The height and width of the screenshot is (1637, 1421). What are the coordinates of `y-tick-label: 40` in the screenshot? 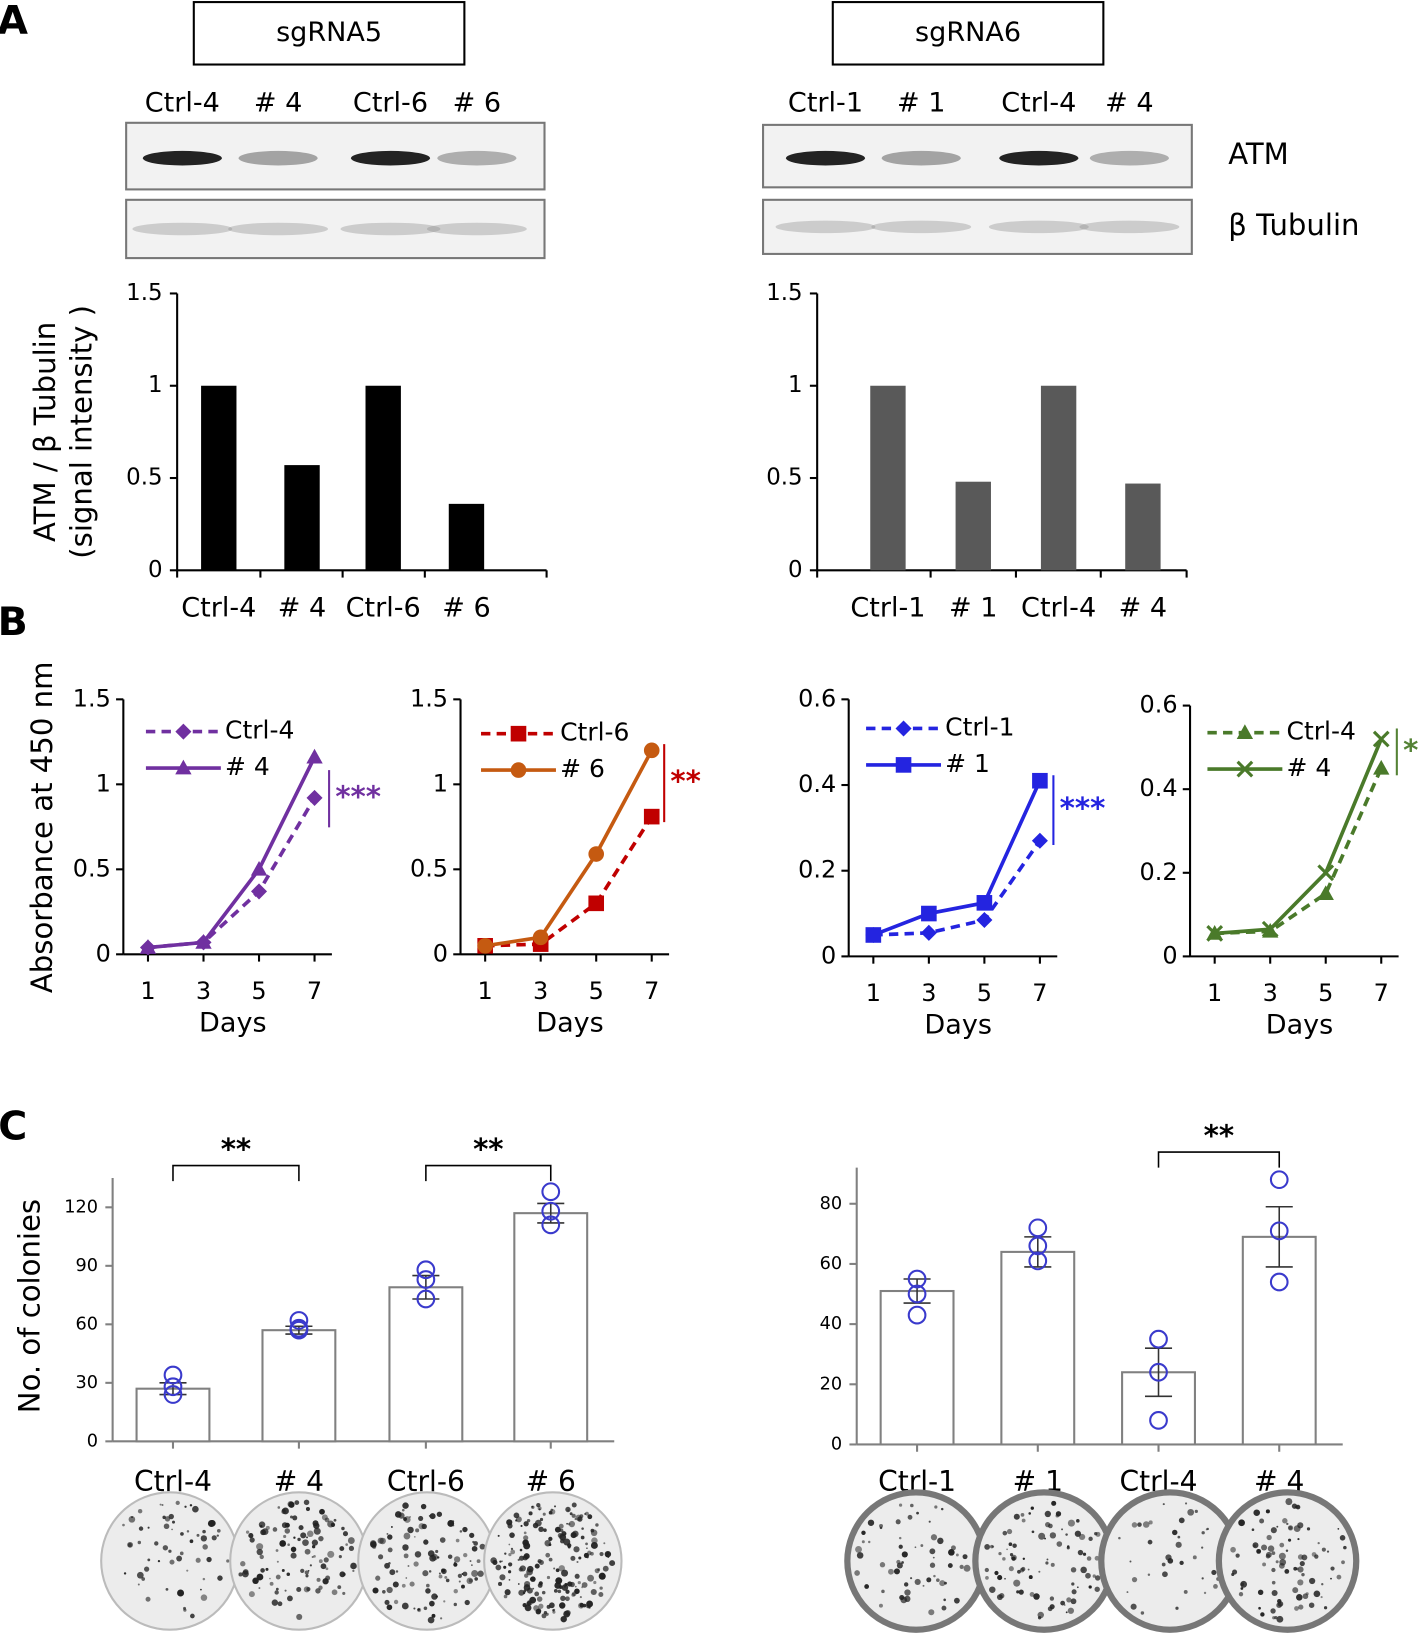 It's located at (831, 1324).